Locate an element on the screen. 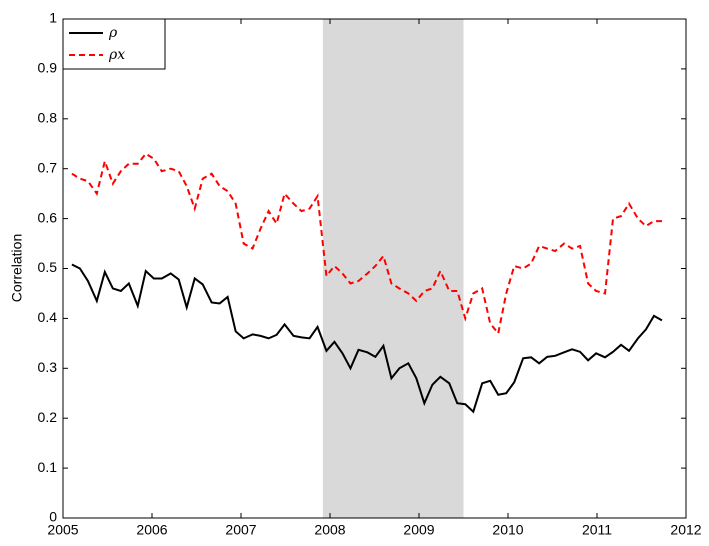 The width and height of the screenshot is (709, 546). y-tick-label: 0 is located at coordinates (53, 517).